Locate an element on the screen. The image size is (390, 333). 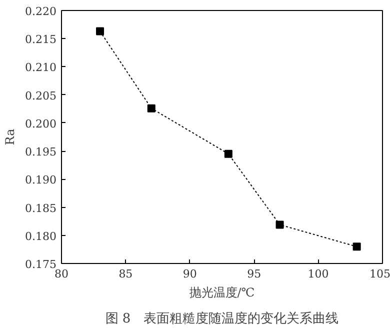
y-tick-label: 0.175 is located at coordinates (41, 264).